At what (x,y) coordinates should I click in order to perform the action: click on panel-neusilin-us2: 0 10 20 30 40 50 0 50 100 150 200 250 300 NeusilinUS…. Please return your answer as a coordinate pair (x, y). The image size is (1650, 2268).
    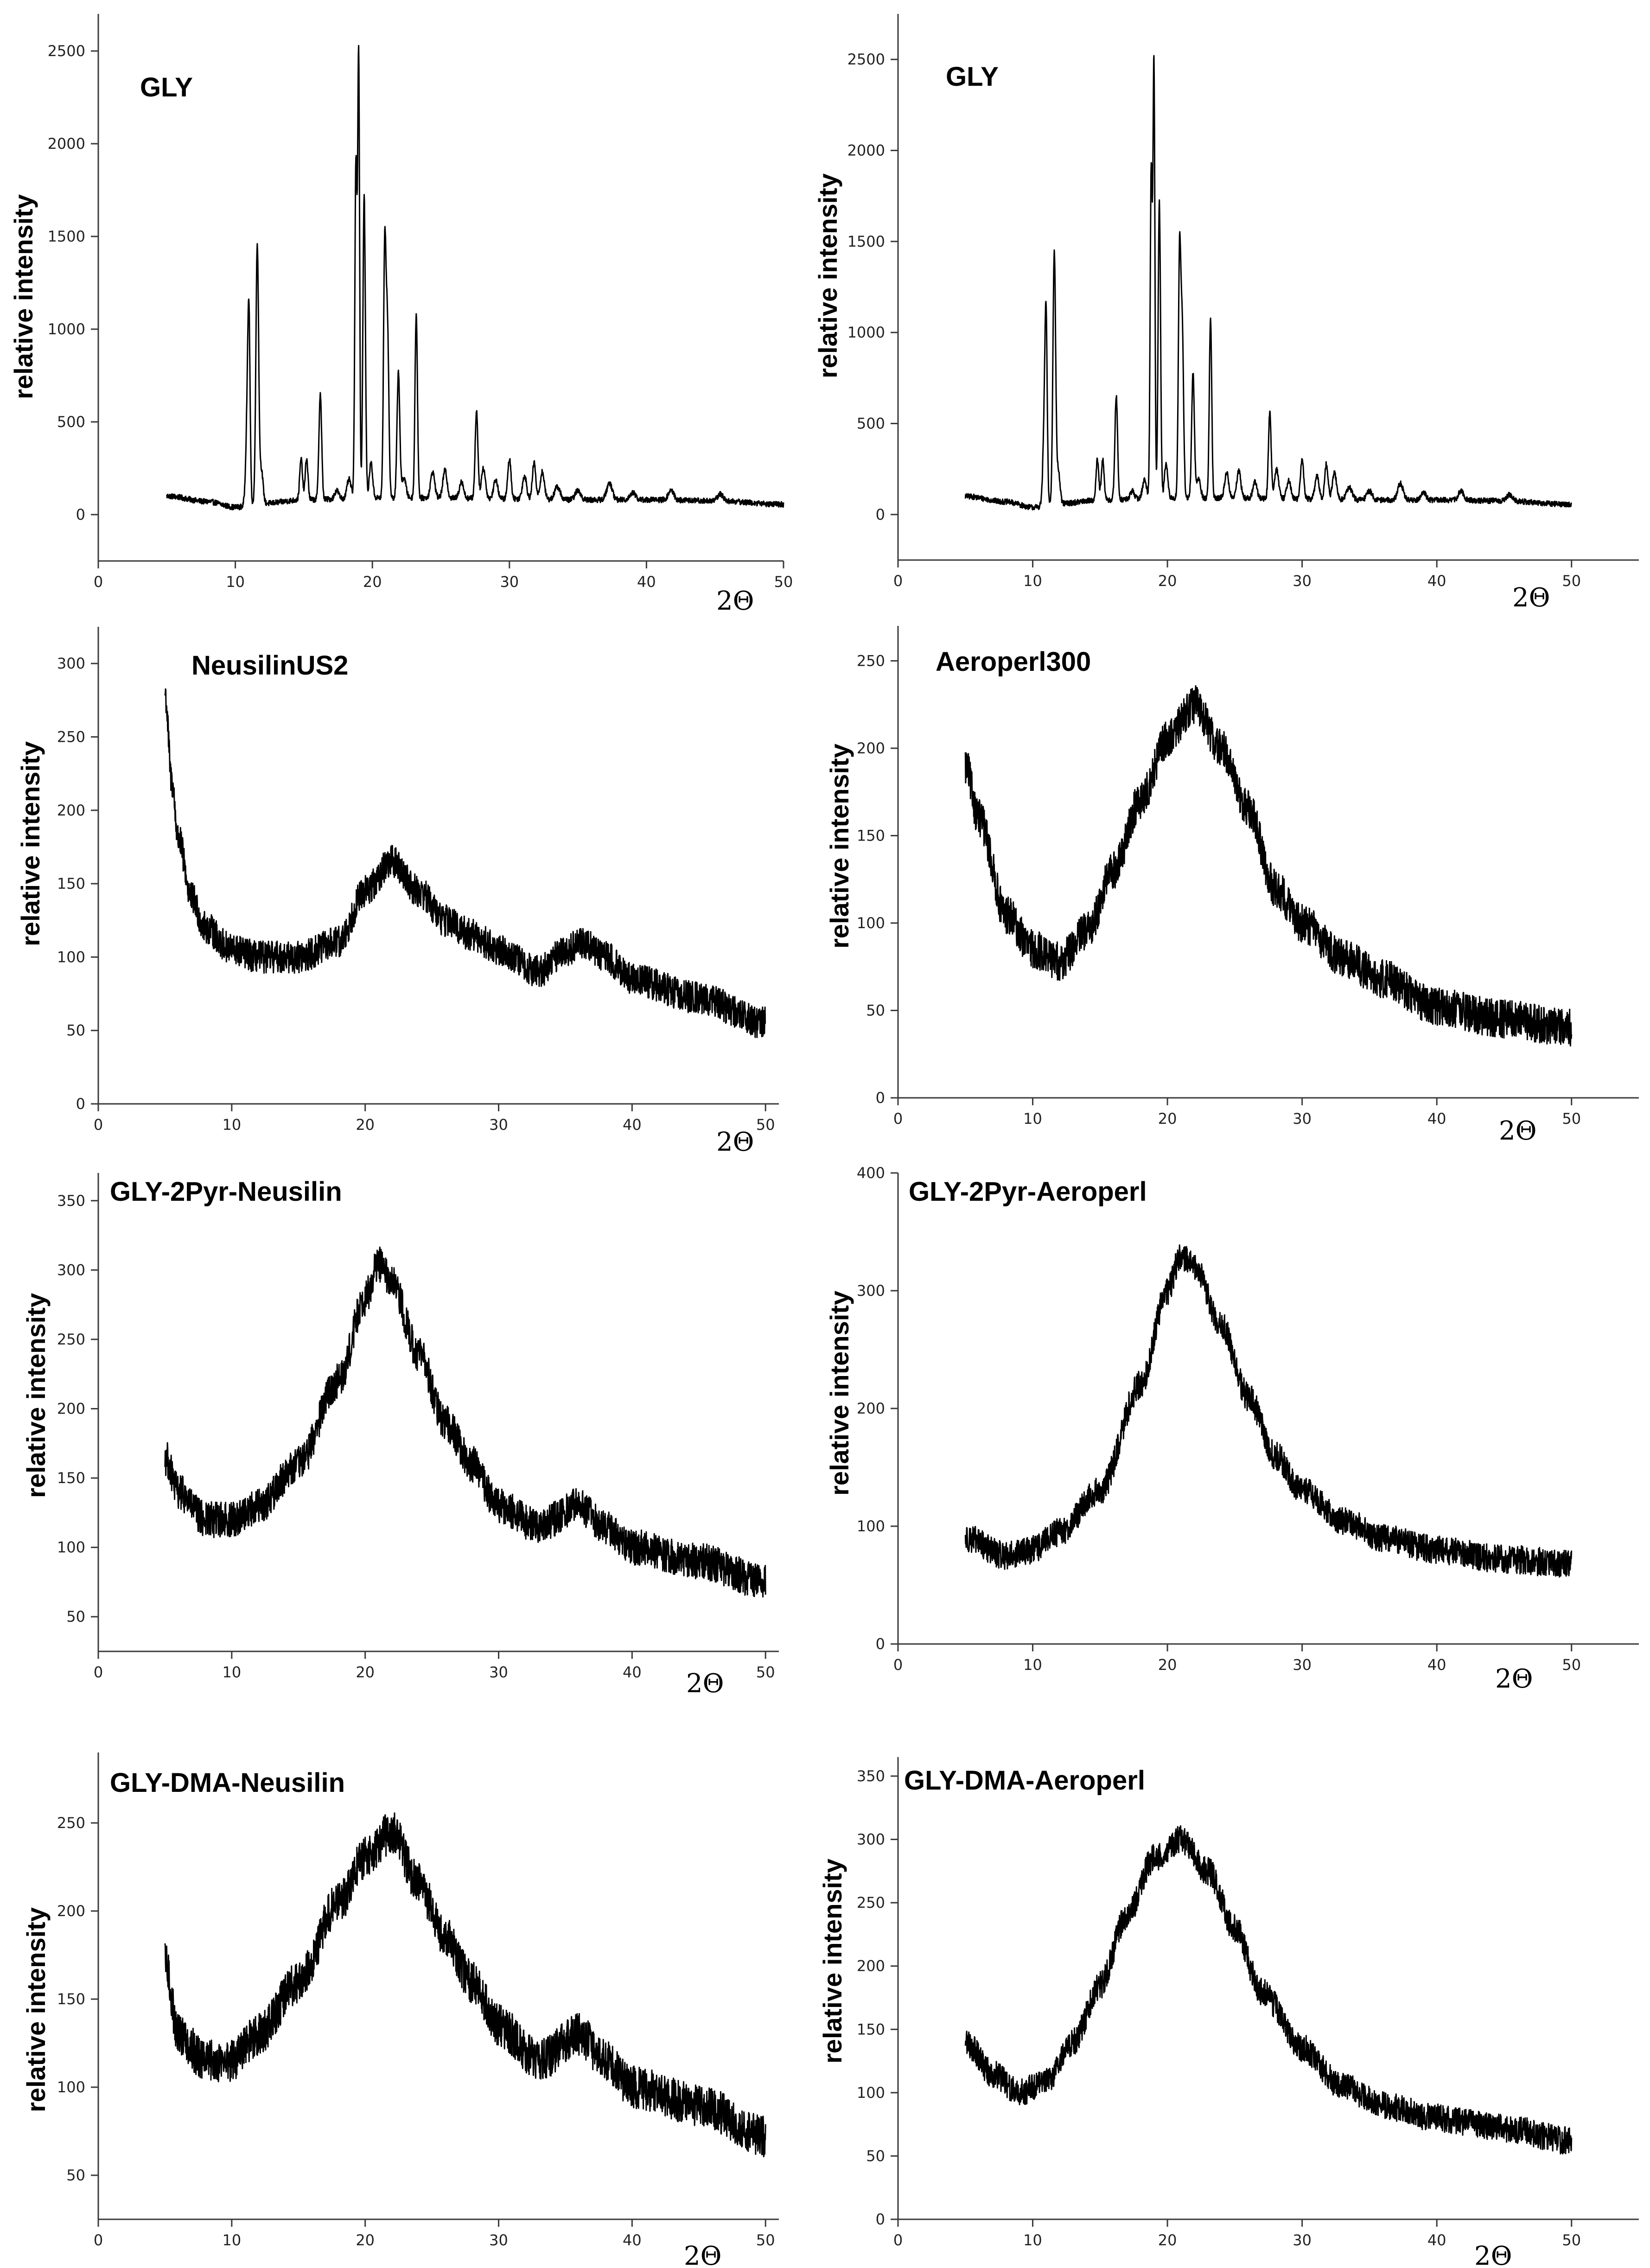
    Looking at the image, I should click on (397, 892).